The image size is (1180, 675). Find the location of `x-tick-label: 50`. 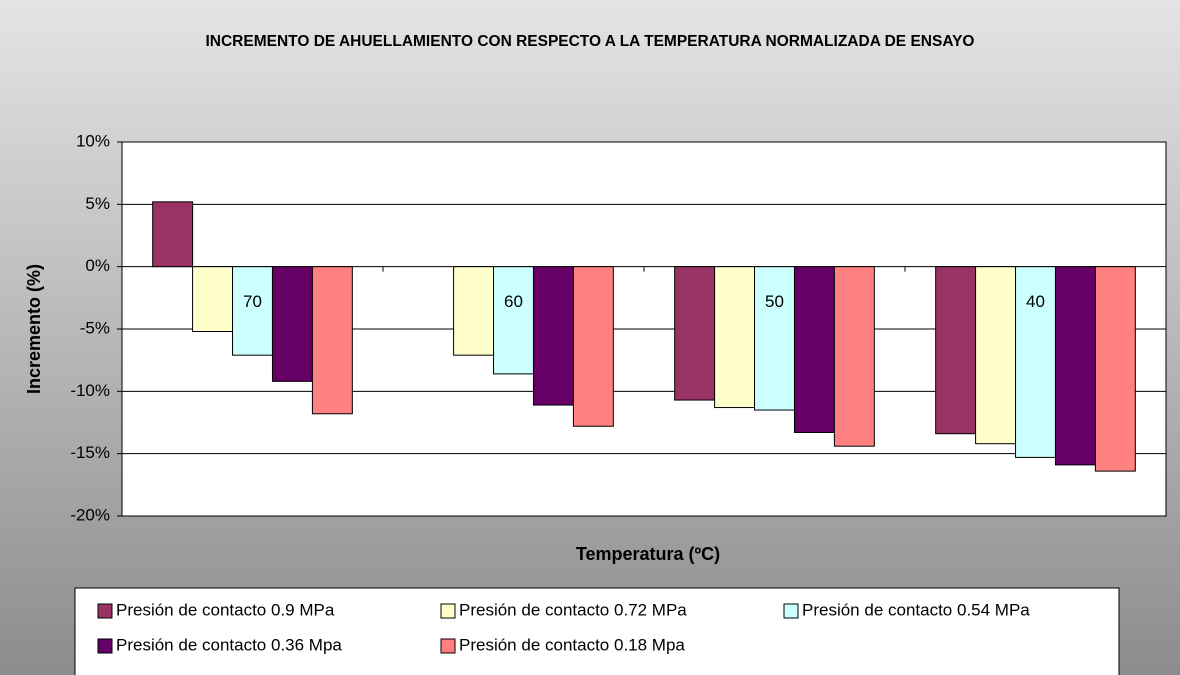

x-tick-label: 50 is located at coordinates (774, 301).